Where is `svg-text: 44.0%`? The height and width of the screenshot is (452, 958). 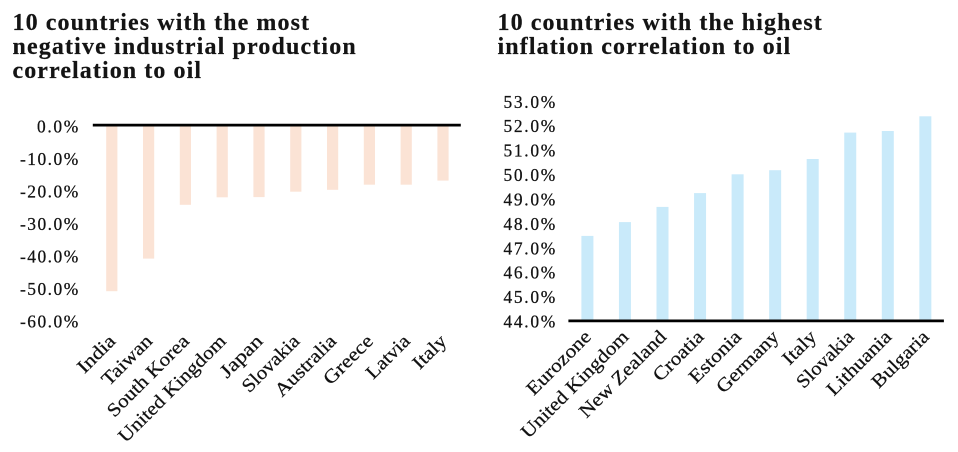
svg-text: 44.0% is located at coordinates (530, 322).